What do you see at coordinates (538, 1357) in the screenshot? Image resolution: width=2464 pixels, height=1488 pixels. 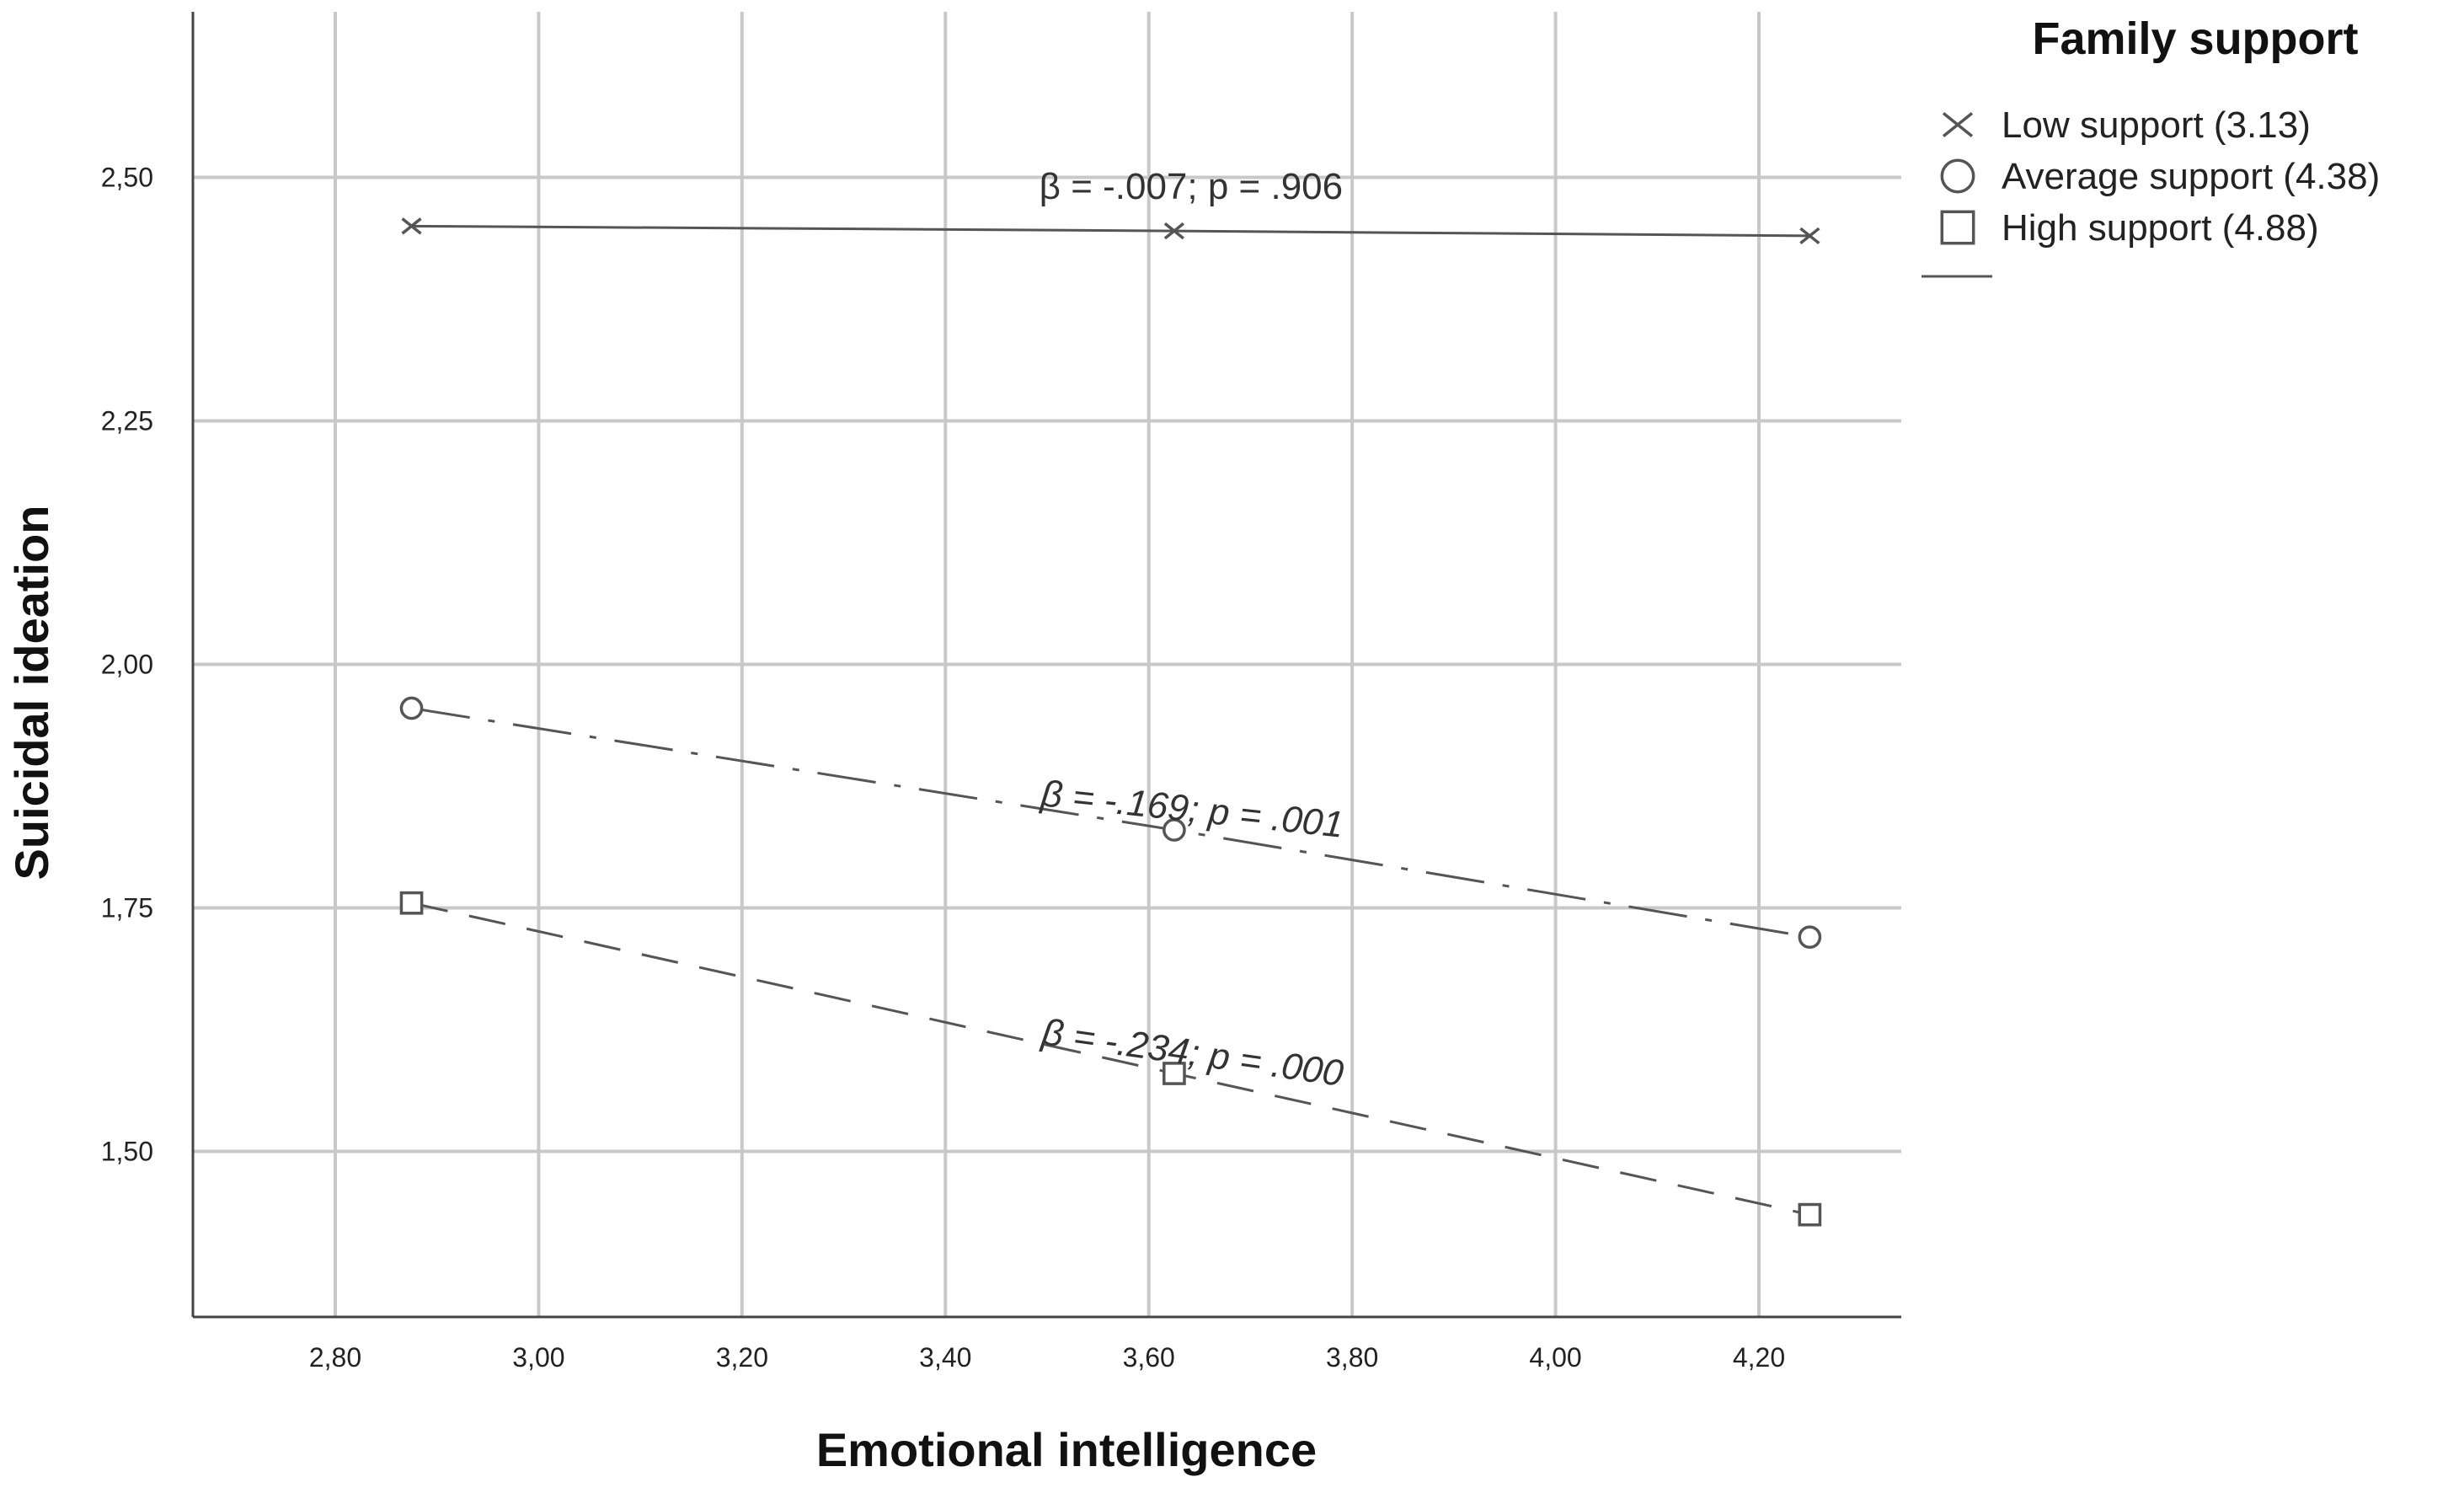 I see `x-tick-label: 3,00` at bounding box center [538, 1357].